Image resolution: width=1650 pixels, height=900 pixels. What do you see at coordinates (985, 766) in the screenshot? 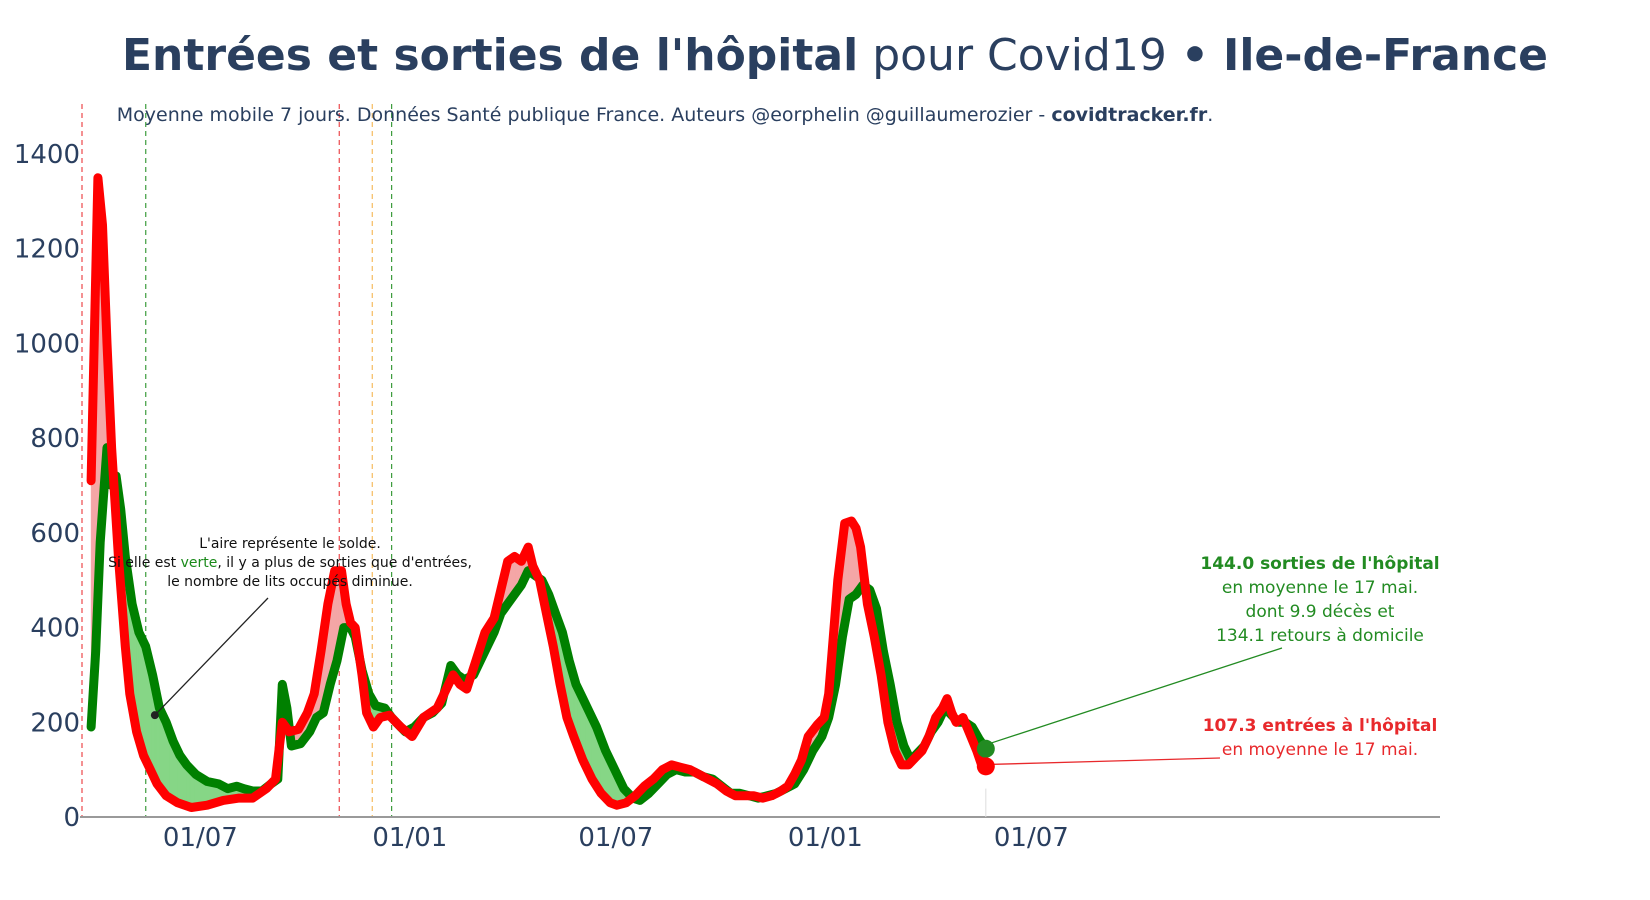
I see `entrees-marker` at bounding box center [985, 766].